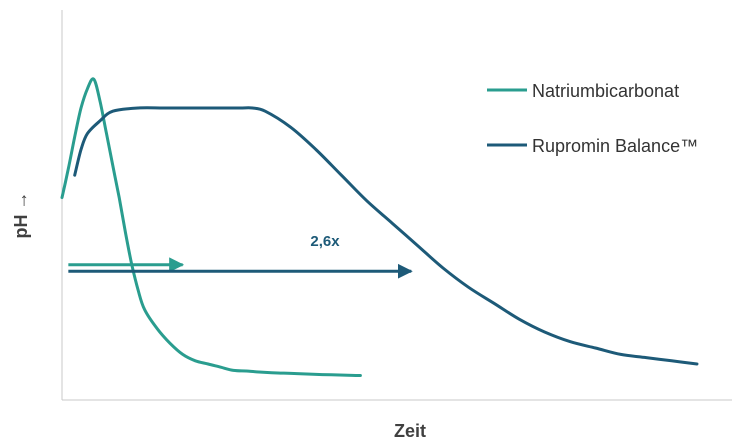 The image size is (734, 439). Describe the element at coordinates (240, 268) in the screenshot. I see `annotation-layer` at that location.